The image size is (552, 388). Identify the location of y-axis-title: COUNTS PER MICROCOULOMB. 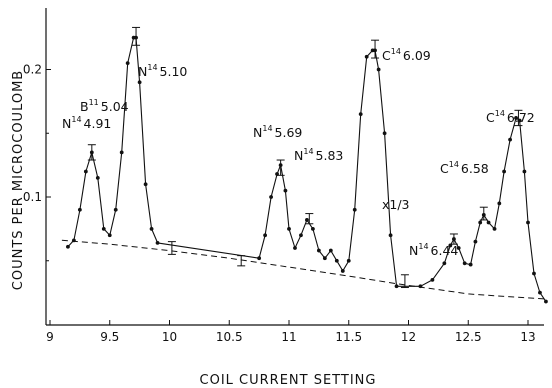
(18, 180).